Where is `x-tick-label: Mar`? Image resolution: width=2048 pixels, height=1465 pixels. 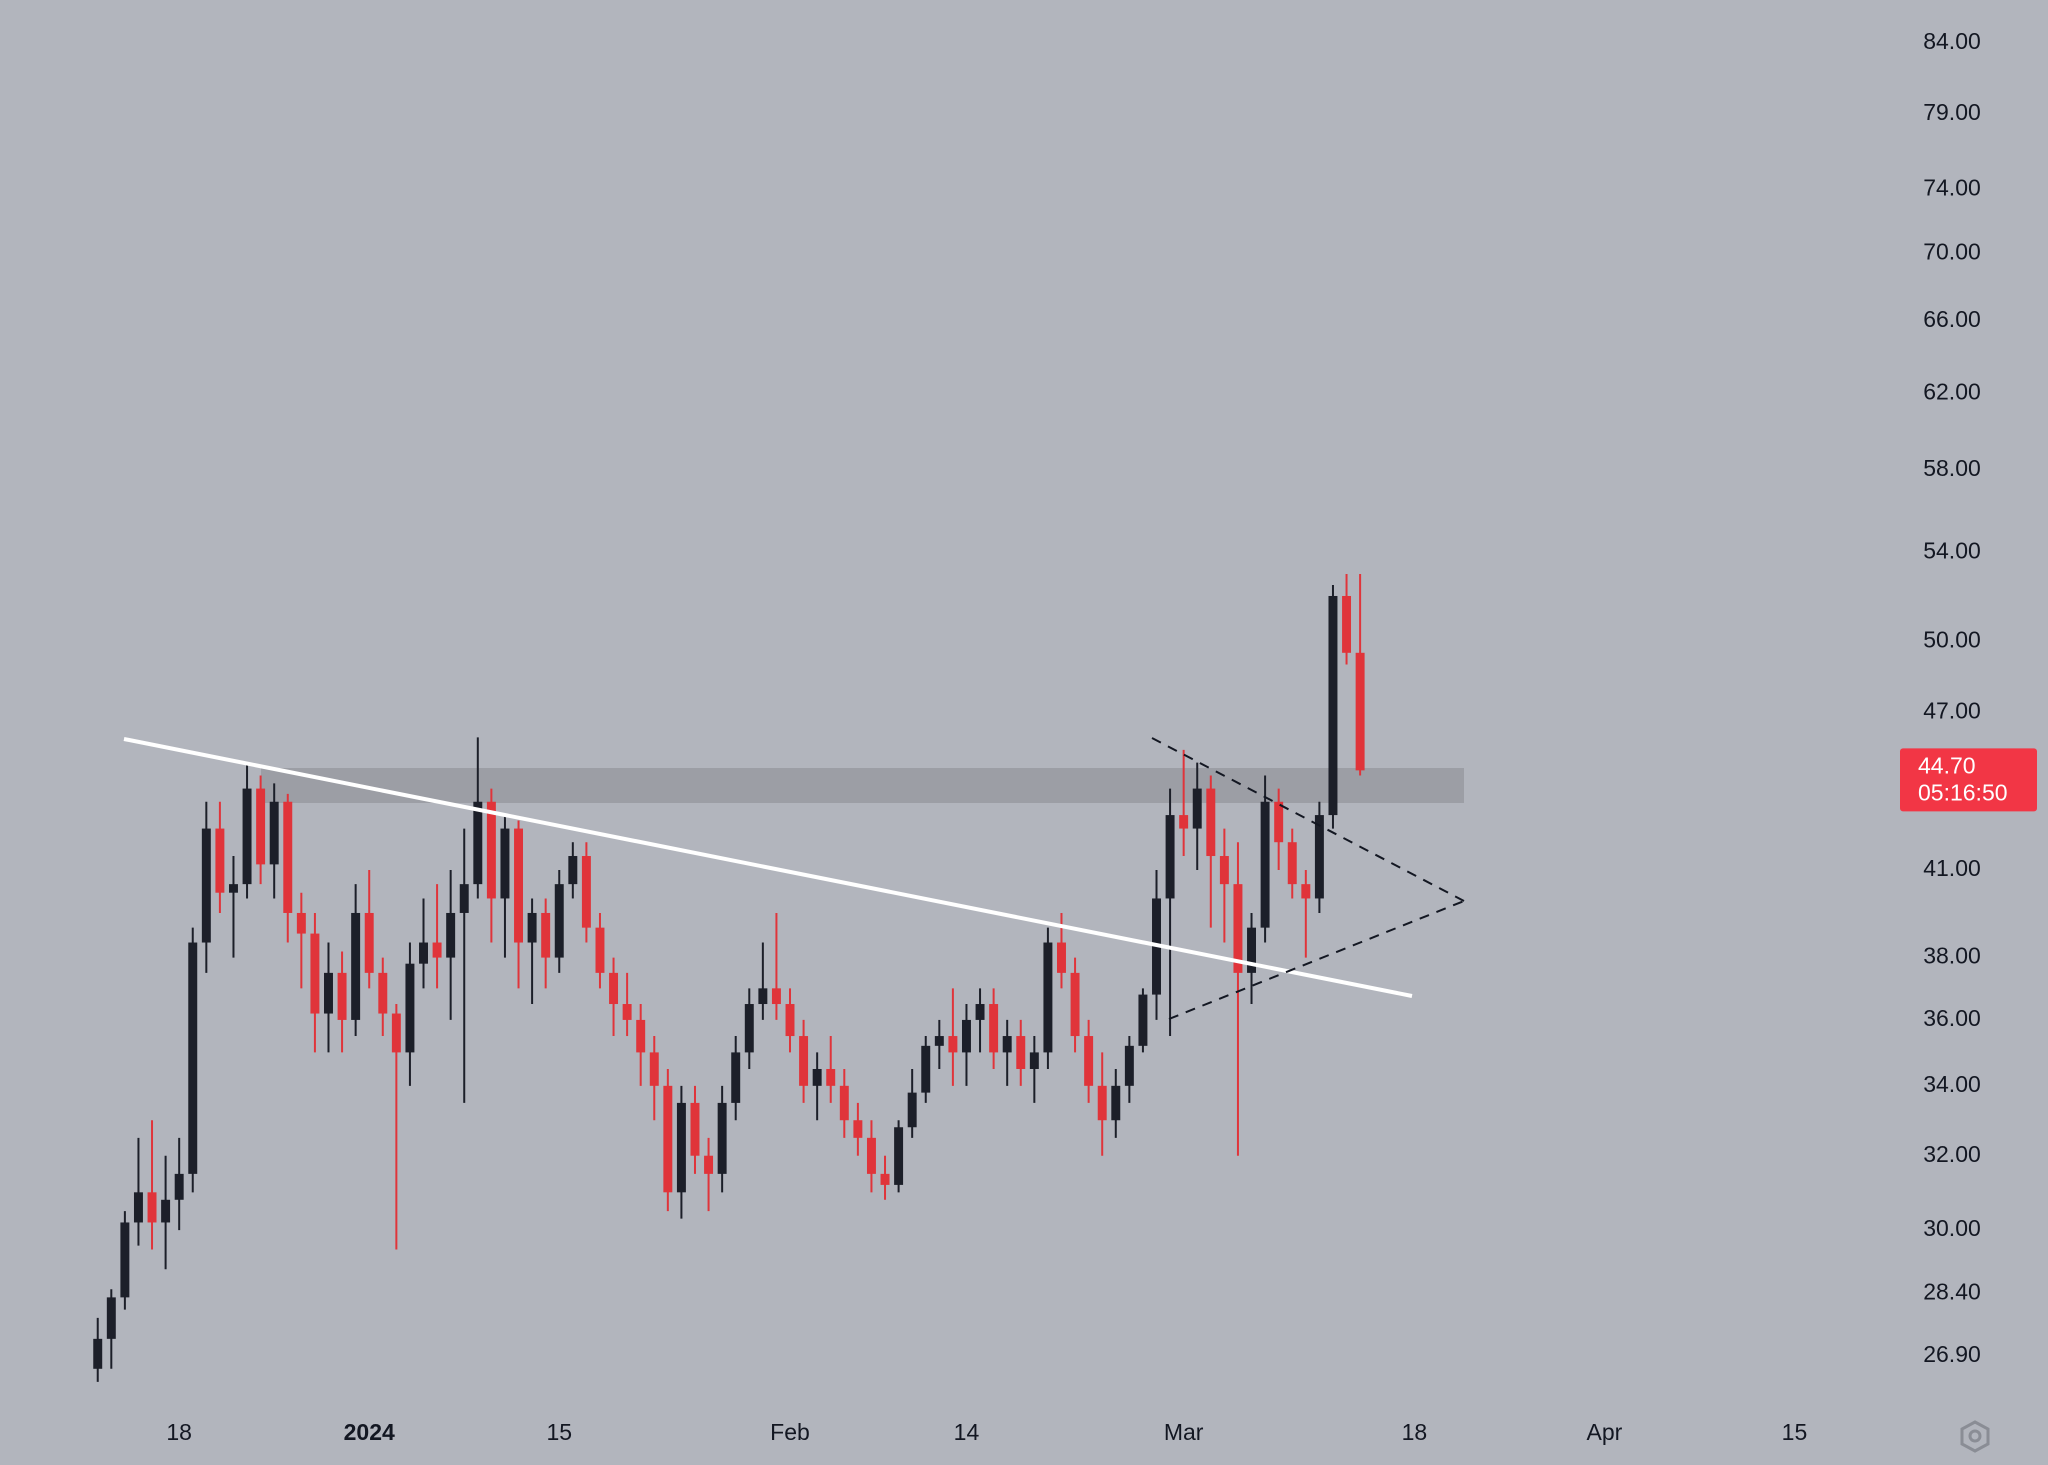 x-tick-label: Mar is located at coordinates (1184, 1432).